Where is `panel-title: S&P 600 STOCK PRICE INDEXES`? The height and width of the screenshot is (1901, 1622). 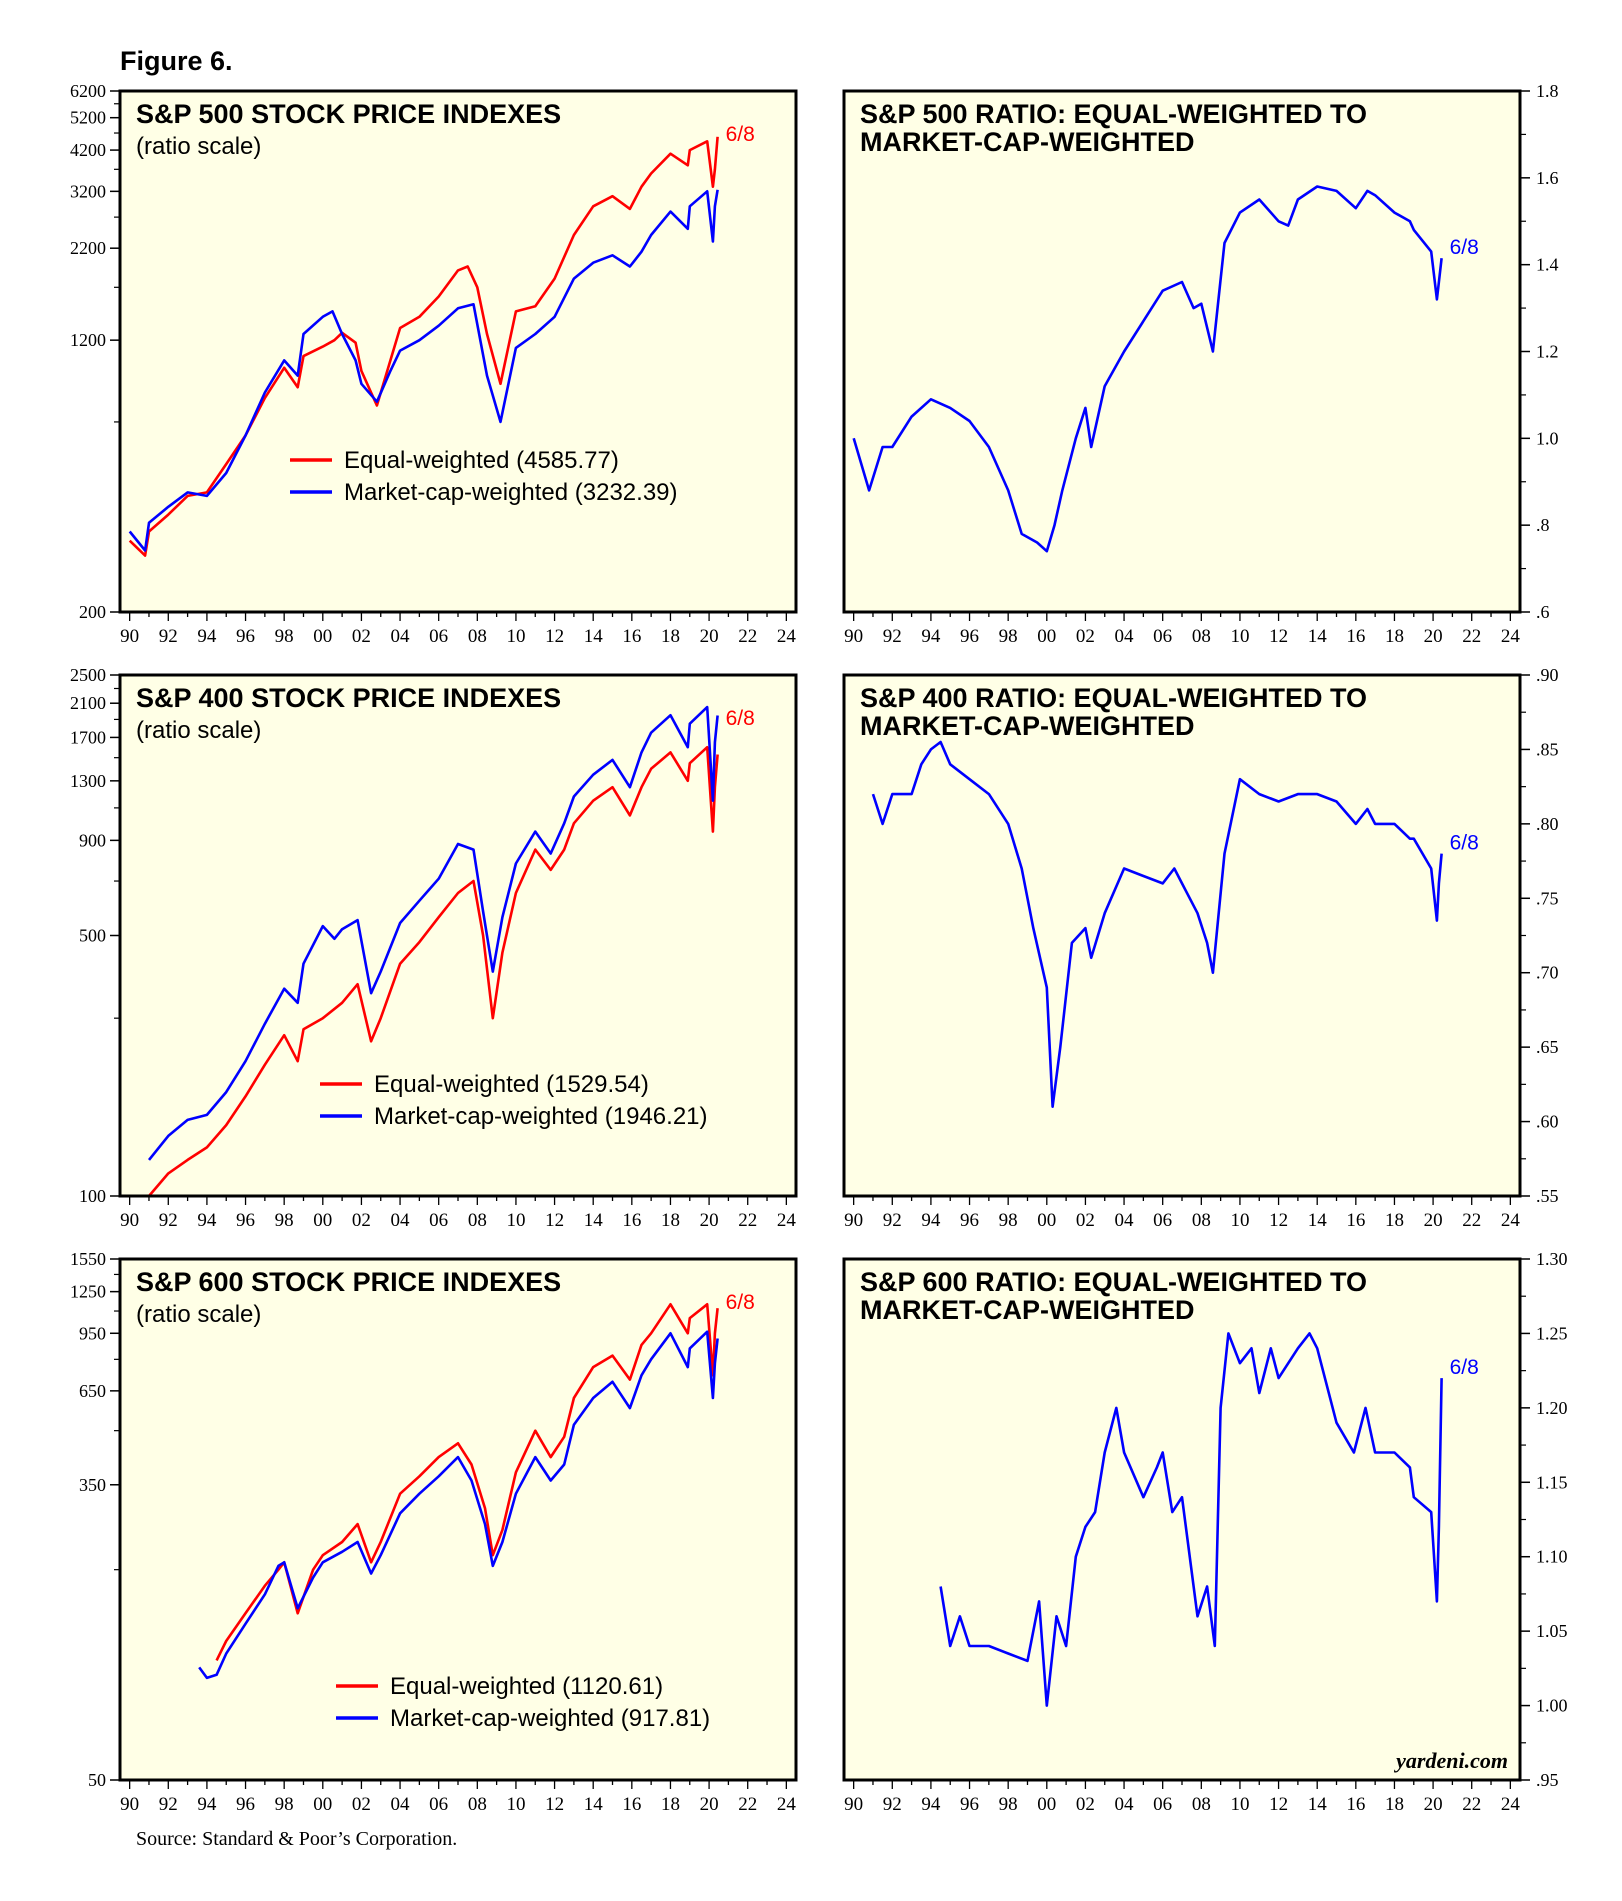
panel-title: S&P 600 STOCK PRICE INDEXES is located at coordinates (348, 1282).